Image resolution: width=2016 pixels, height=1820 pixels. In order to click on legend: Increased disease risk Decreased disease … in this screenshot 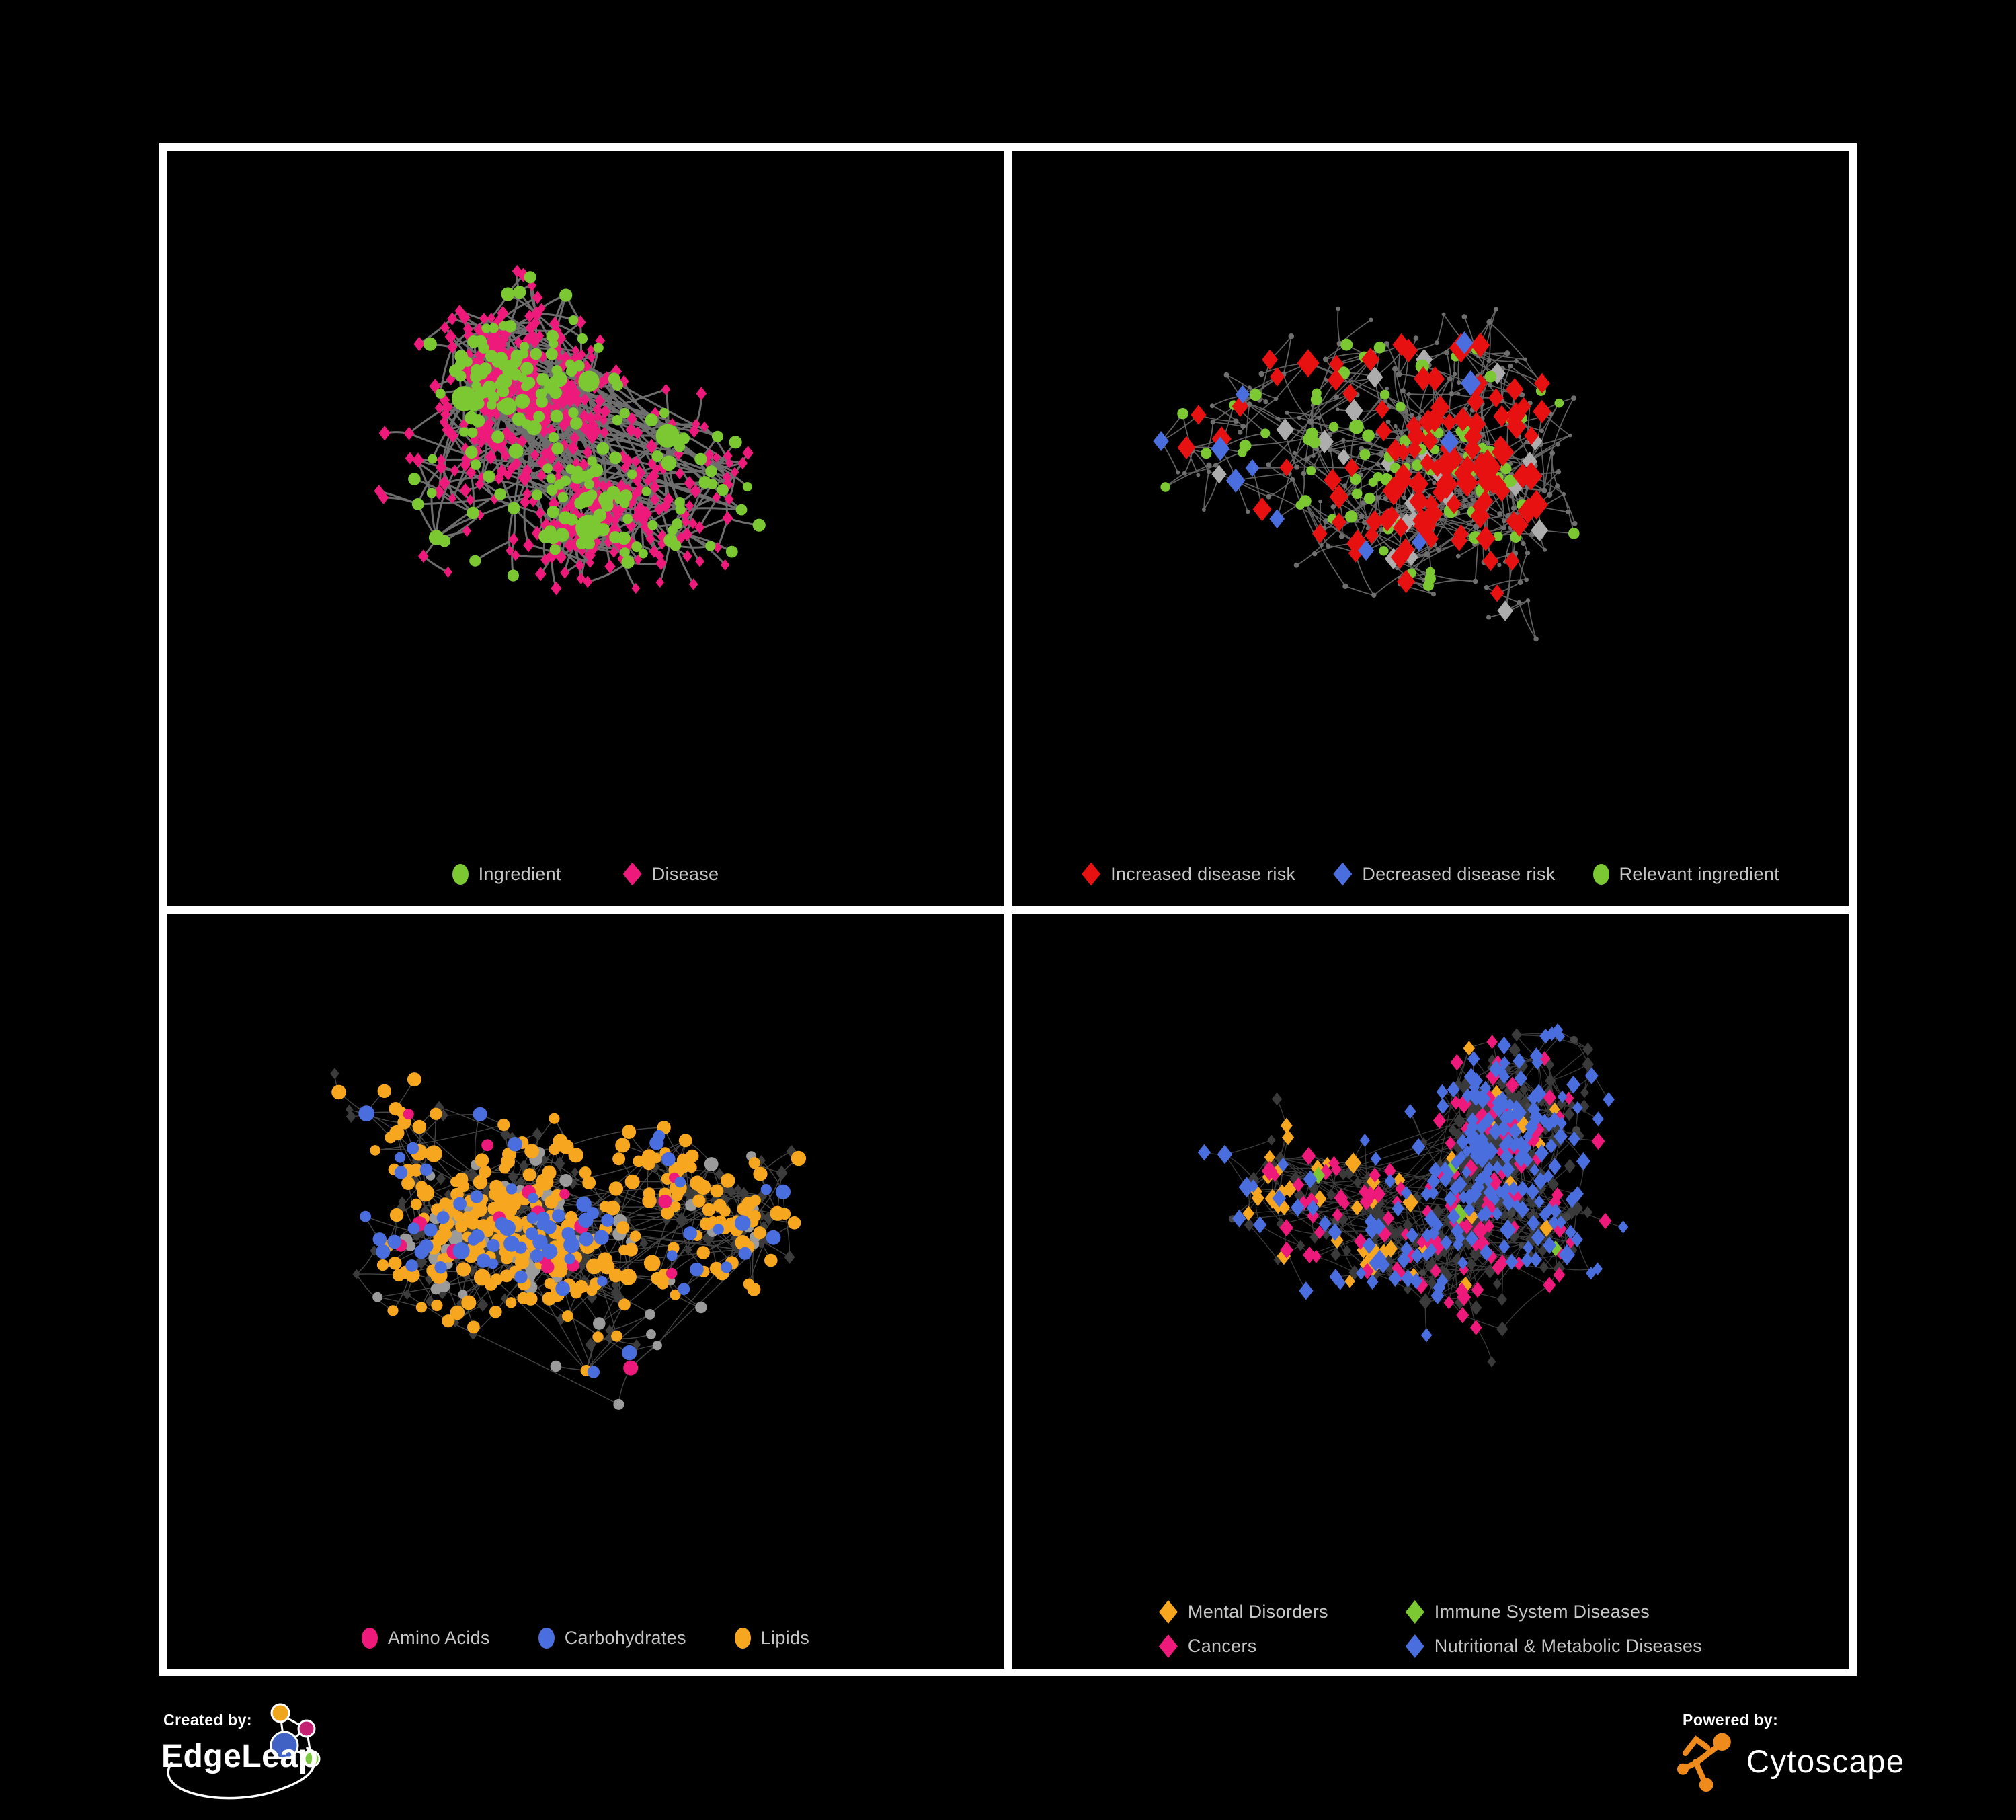, I will do `click(1430, 874)`.